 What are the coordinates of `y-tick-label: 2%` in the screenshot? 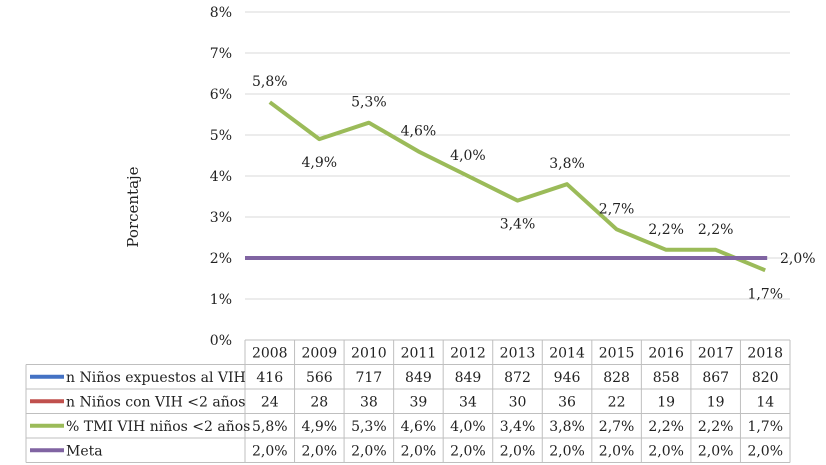 It's located at (221, 259).